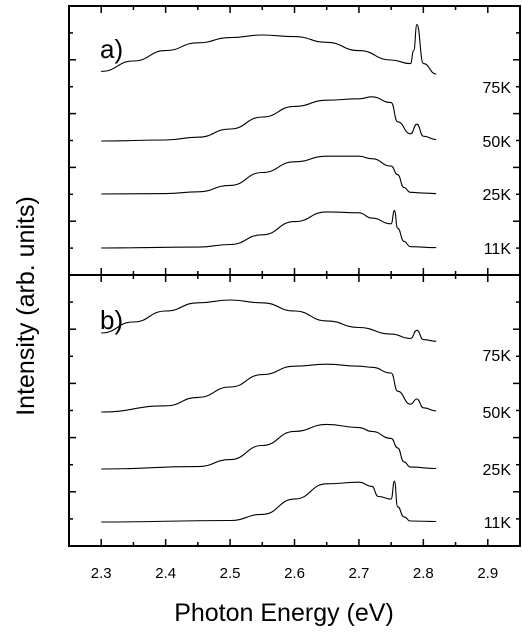 The height and width of the screenshot is (635, 522). Describe the element at coordinates (497, 306) in the screenshot. I see `temperature-labels: 75K 50K 25K 11K 75K 50K 25K 11K` at that location.